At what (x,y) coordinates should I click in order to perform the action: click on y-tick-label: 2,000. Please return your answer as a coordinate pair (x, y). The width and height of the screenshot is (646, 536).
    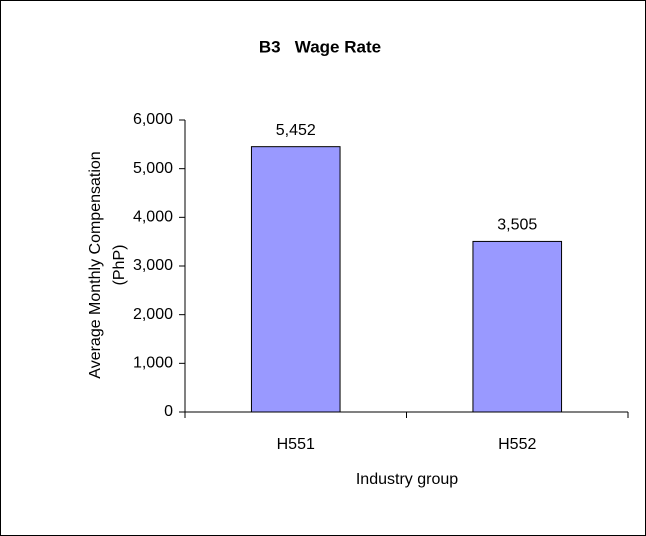
    Looking at the image, I should click on (153, 314).